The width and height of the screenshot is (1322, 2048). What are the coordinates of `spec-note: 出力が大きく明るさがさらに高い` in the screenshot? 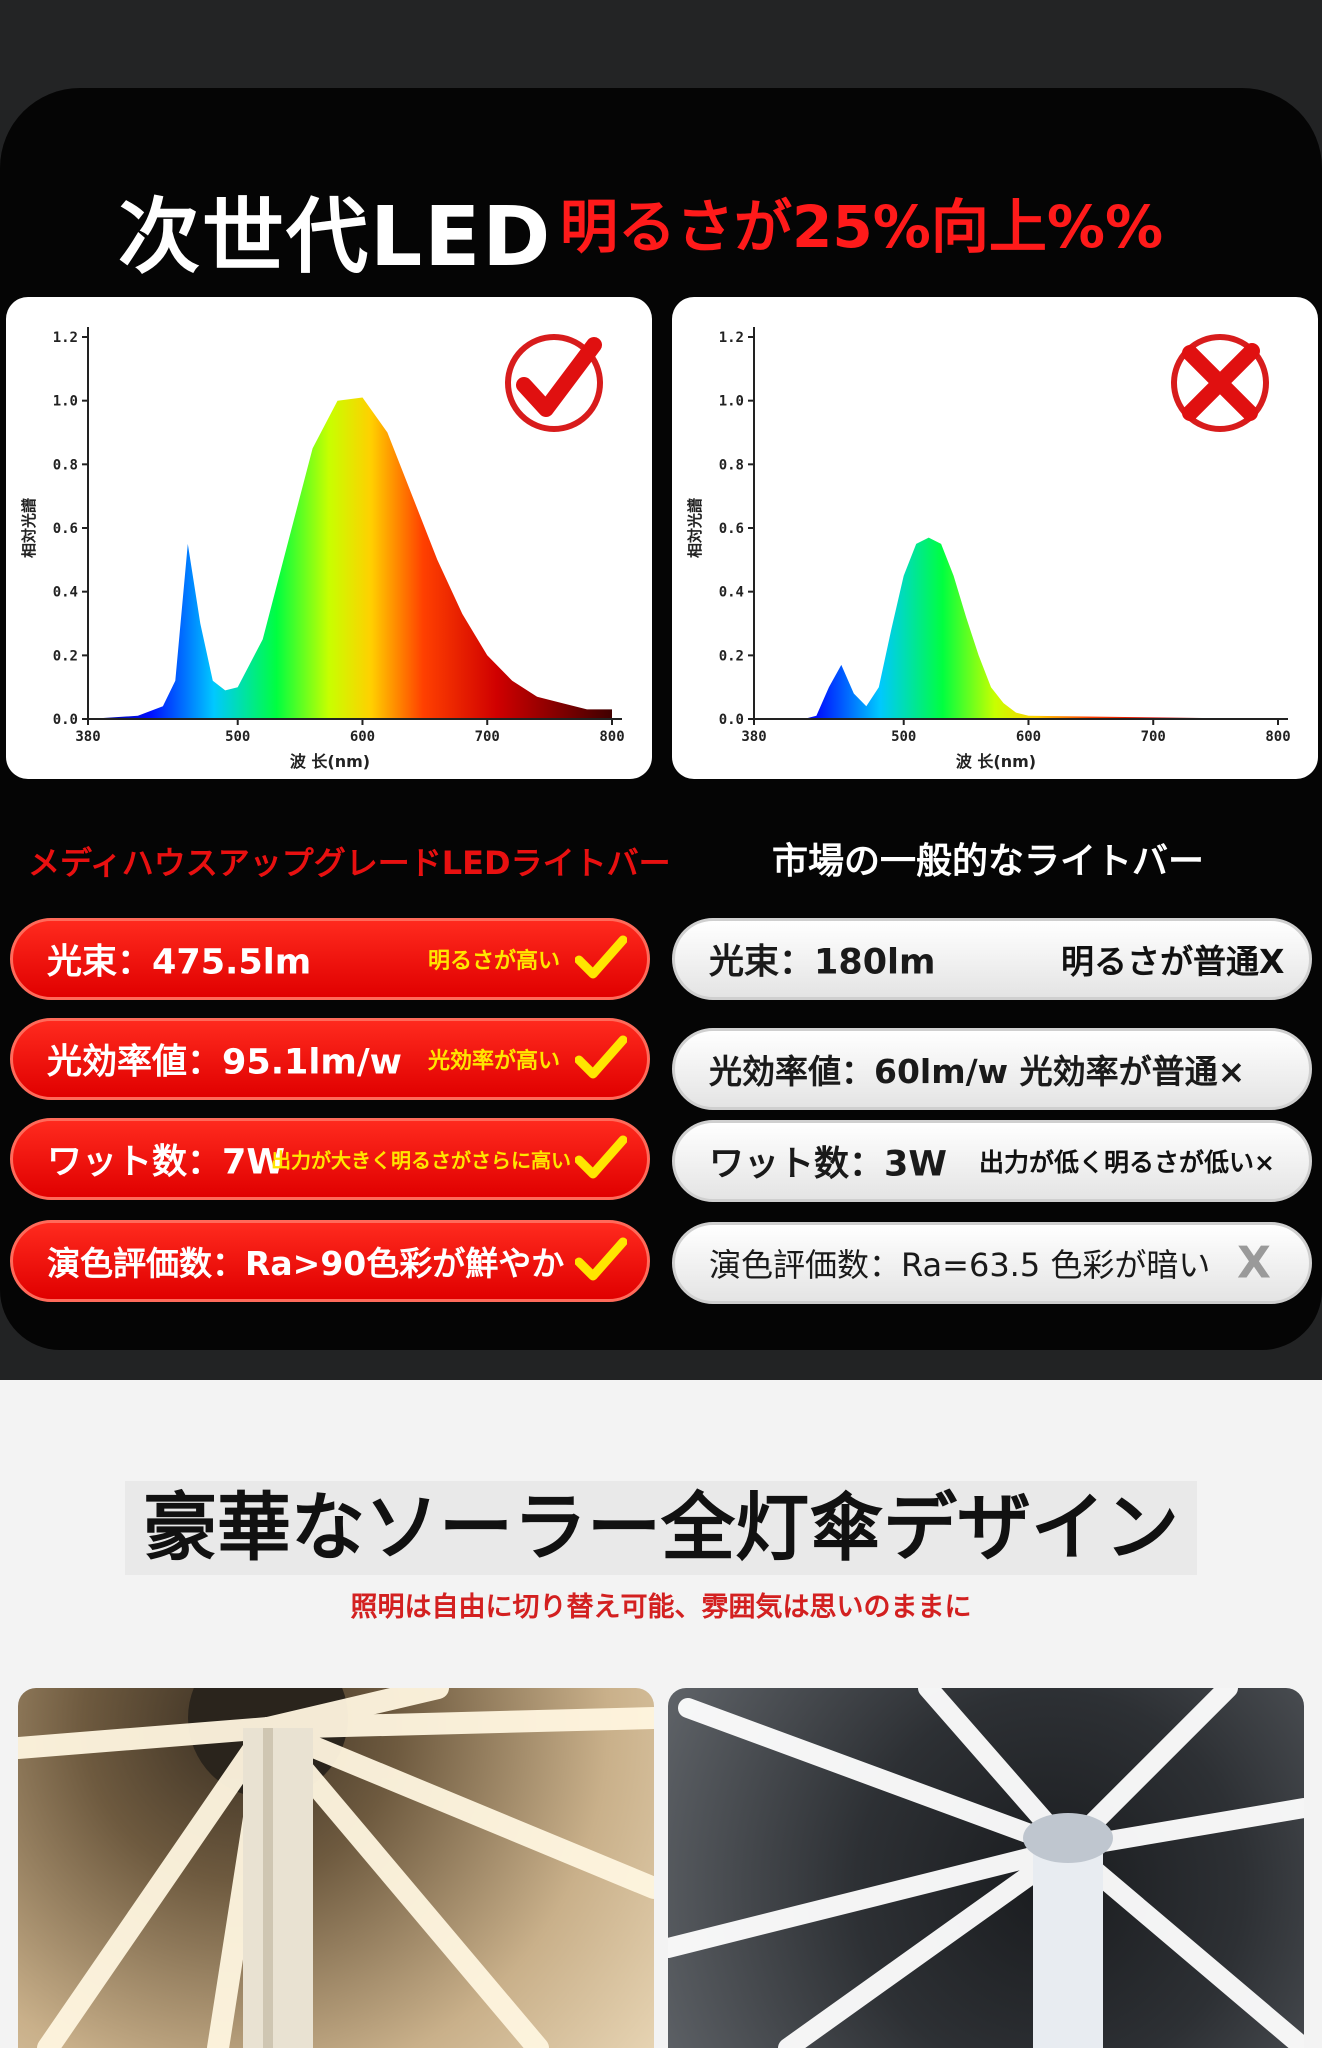 It's located at (421, 1160).